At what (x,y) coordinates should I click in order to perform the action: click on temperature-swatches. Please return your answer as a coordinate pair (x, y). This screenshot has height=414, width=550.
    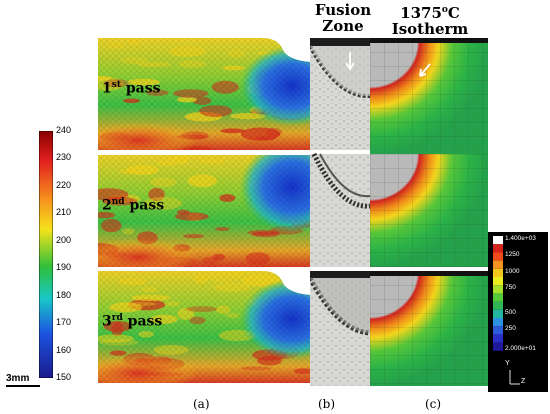
    Looking at the image, I should click on (498, 293).